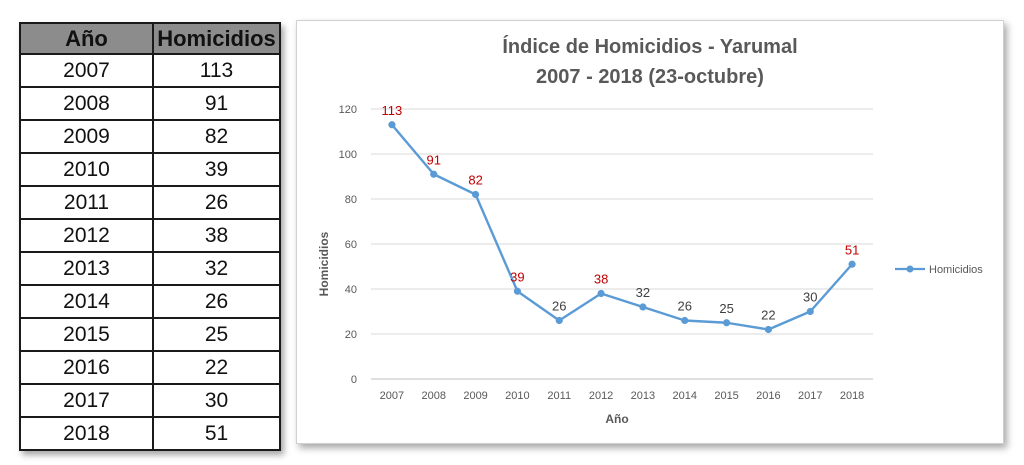 Image resolution: width=1024 pixels, height=465 pixels. Describe the element at coordinates (86, 70) in the screenshot. I see `cell-year: 2007` at that location.